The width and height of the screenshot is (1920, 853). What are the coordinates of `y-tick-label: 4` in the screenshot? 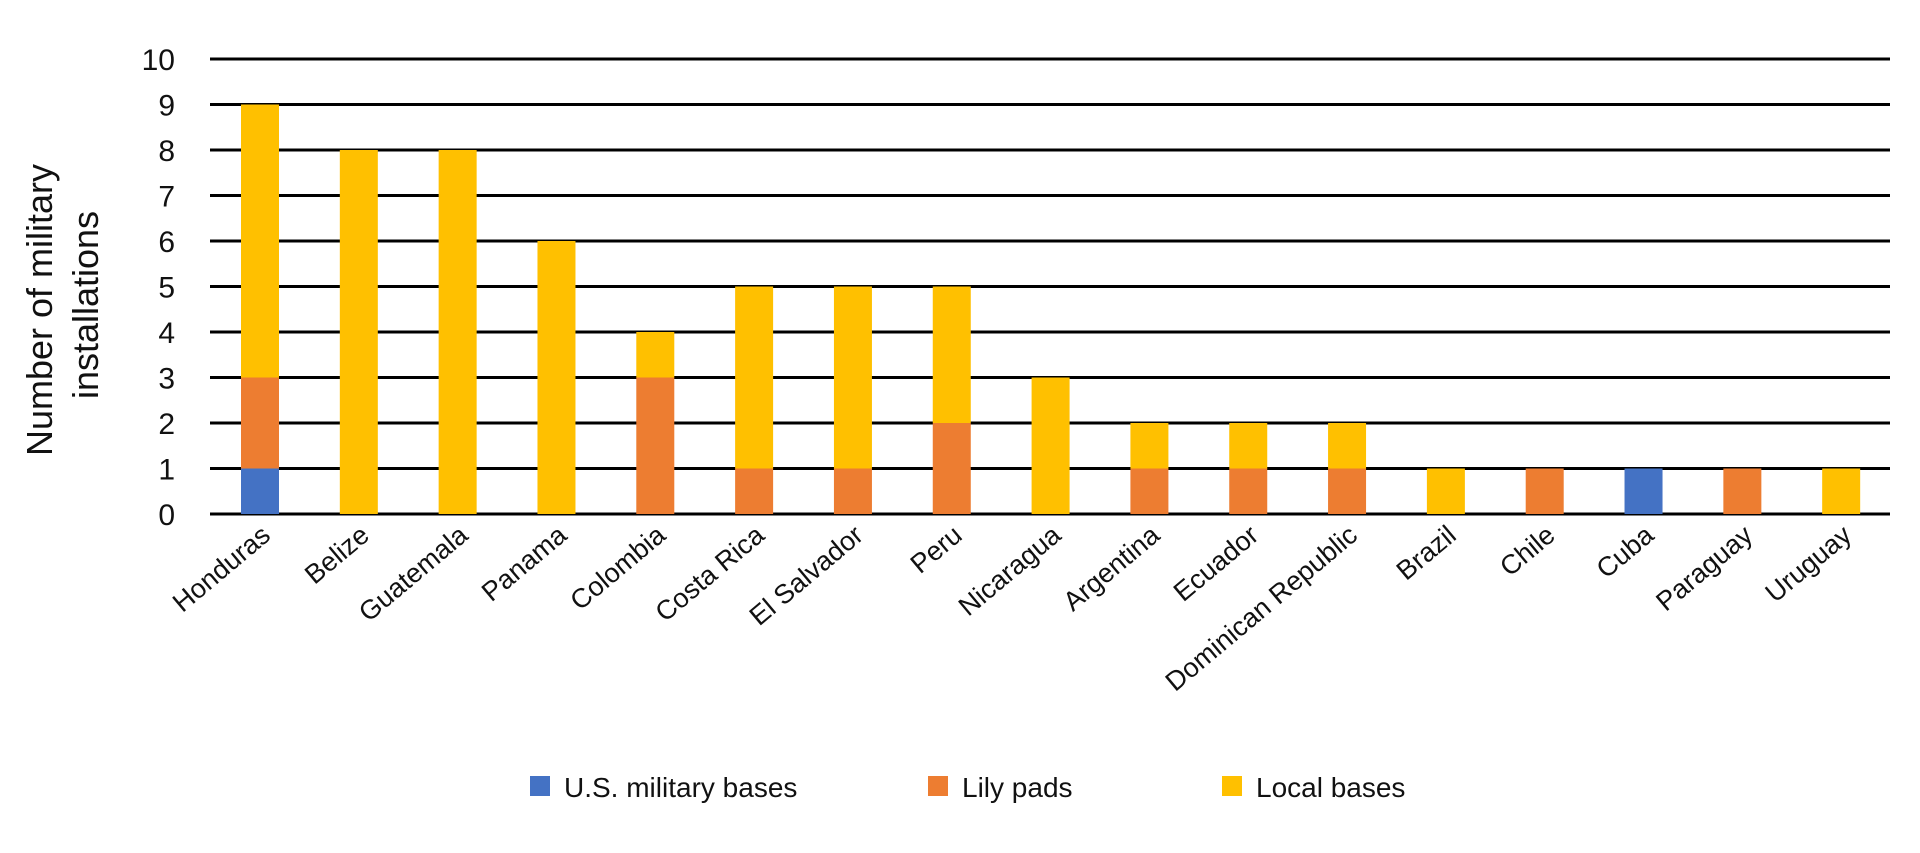 It's located at (166, 333).